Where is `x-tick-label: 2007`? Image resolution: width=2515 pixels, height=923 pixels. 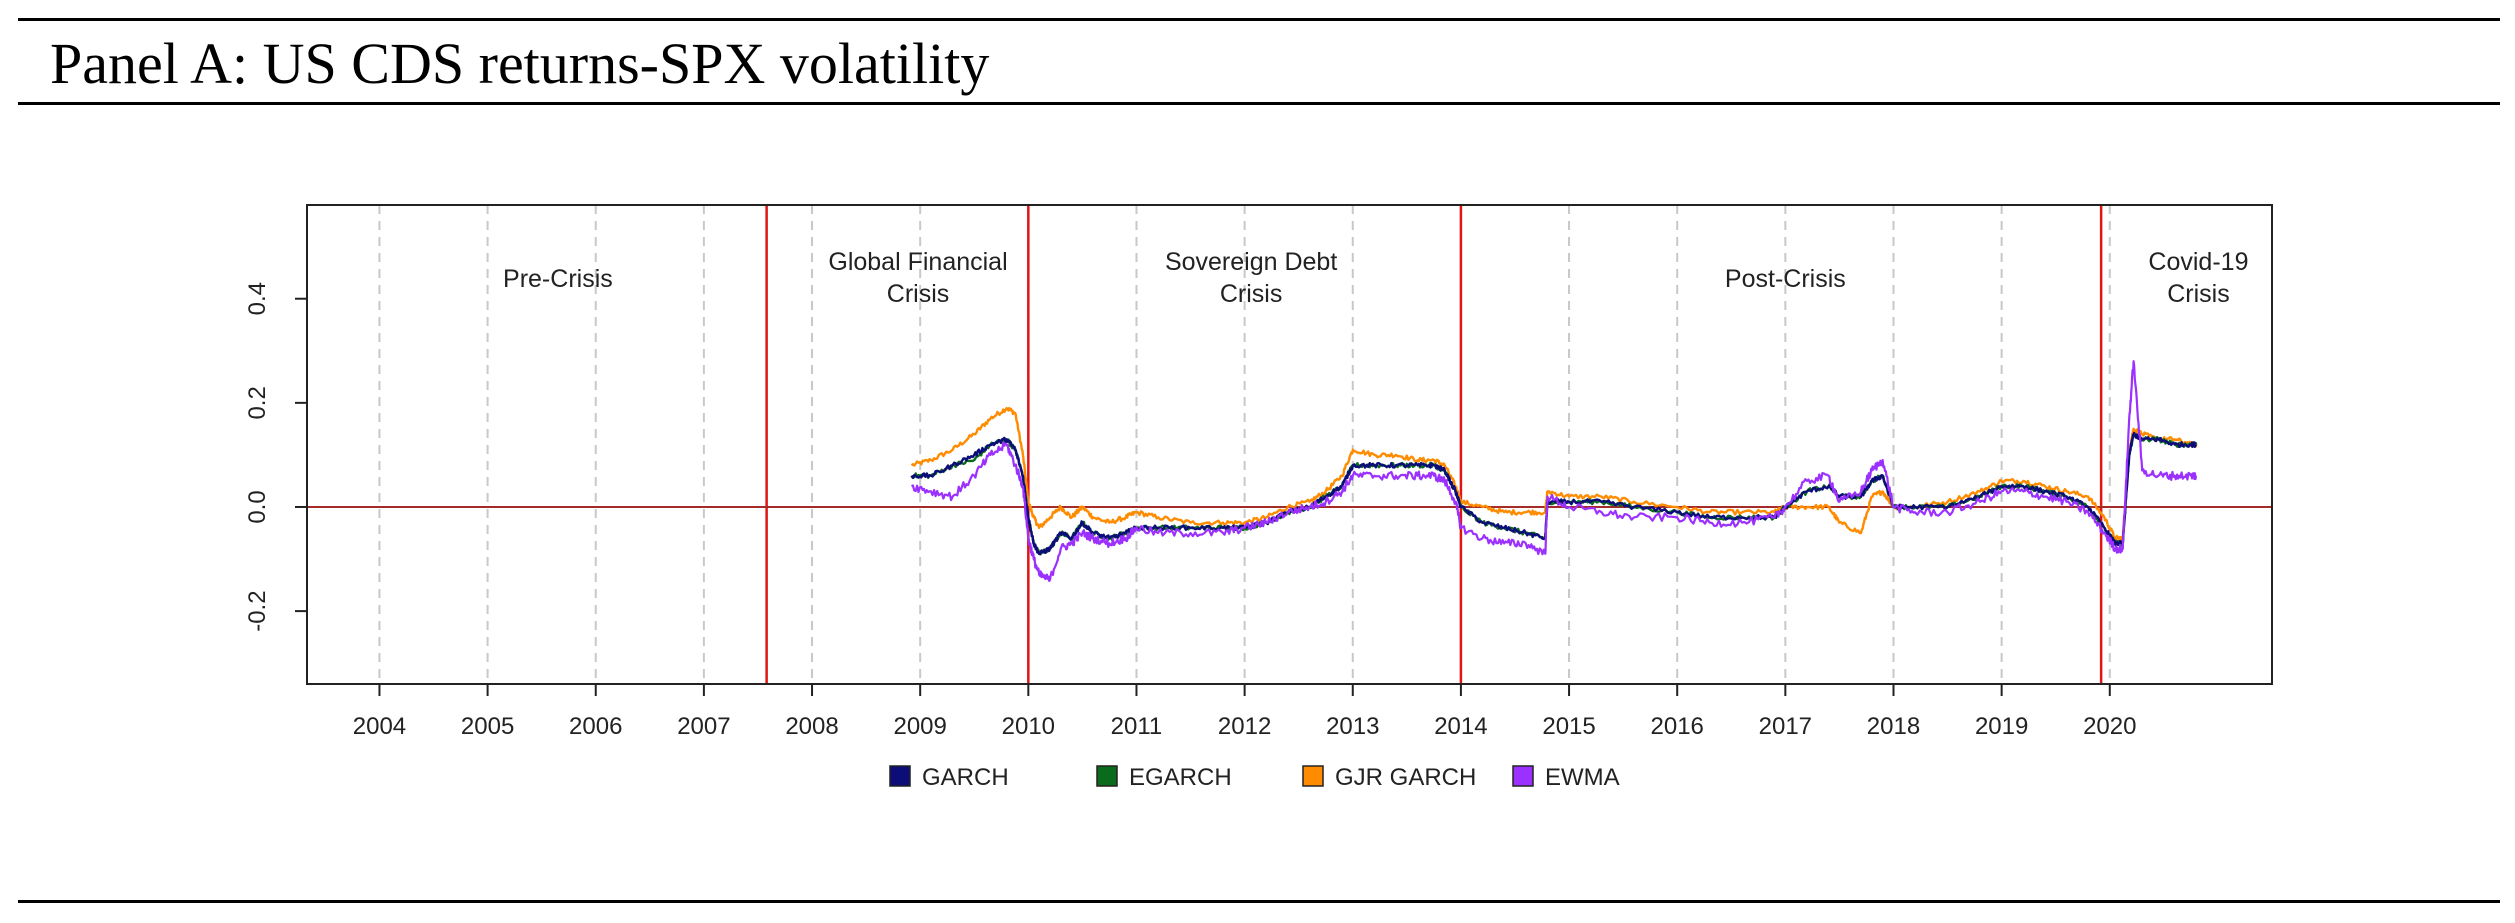
x-tick-label: 2007 is located at coordinates (703, 726).